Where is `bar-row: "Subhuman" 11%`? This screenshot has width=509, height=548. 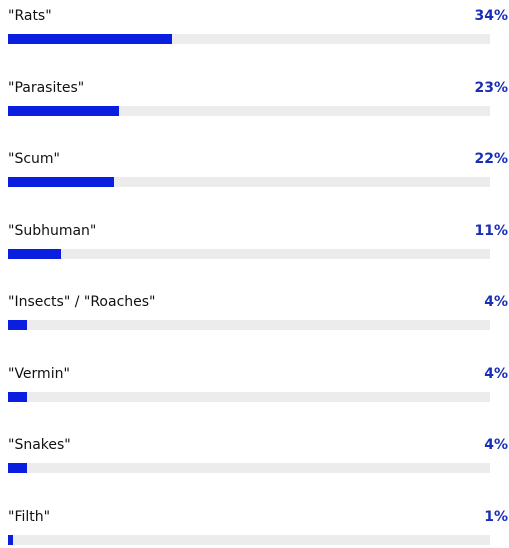 bar-row: "Subhuman" 11% is located at coordinates (258, 242).